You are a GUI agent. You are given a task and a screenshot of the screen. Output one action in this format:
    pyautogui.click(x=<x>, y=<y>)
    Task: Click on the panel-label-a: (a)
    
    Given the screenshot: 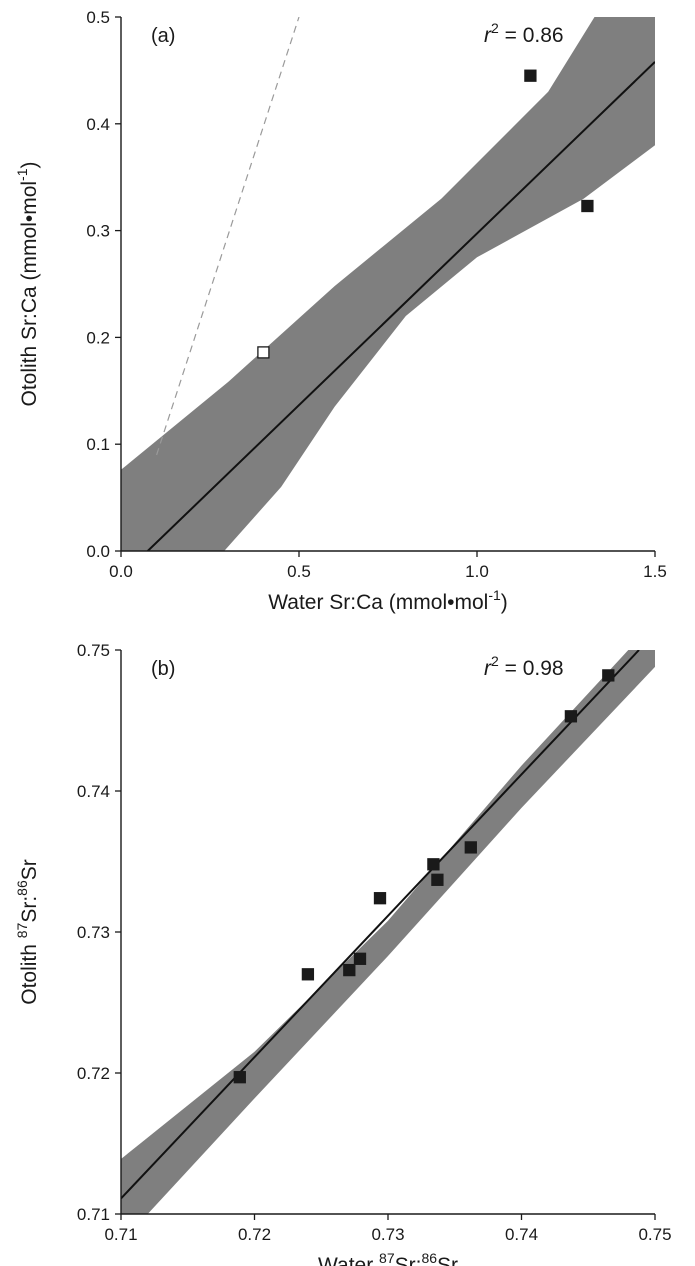 What is the action you would take?
    pyautogui.click(x=163, y=36)
    